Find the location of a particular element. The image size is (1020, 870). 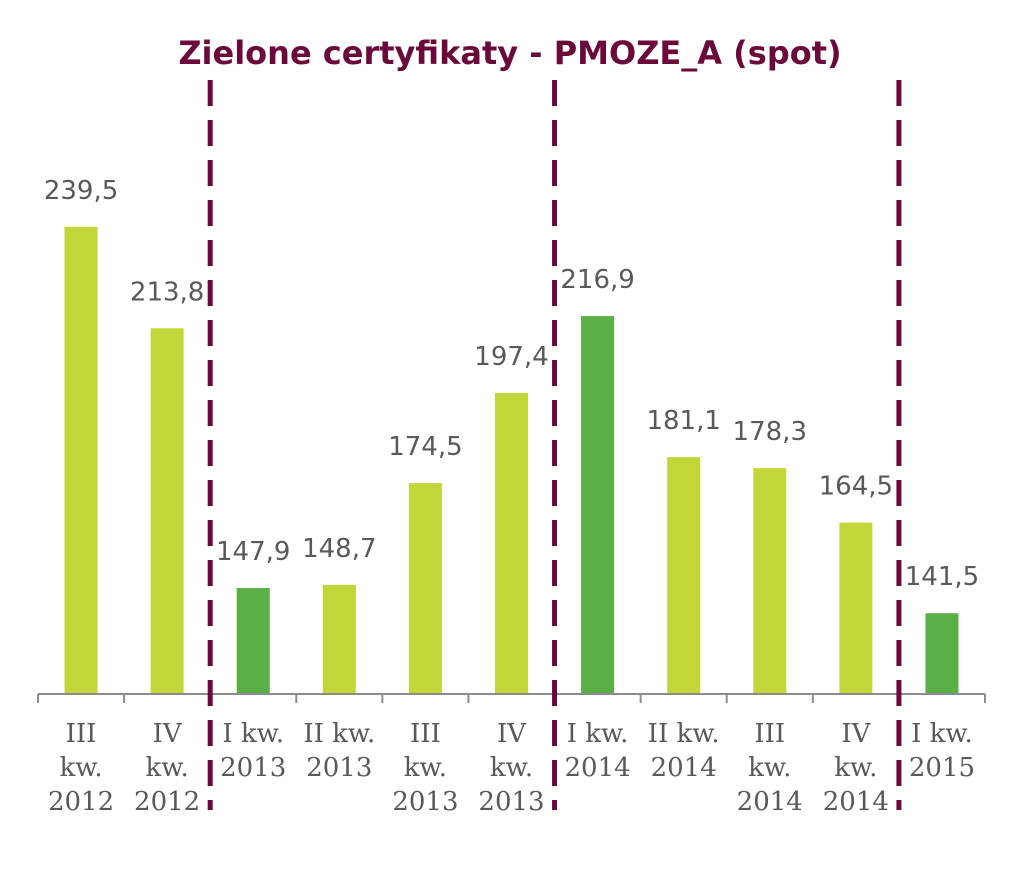

data-label: 147,9 is located at coordinates (253, 552).